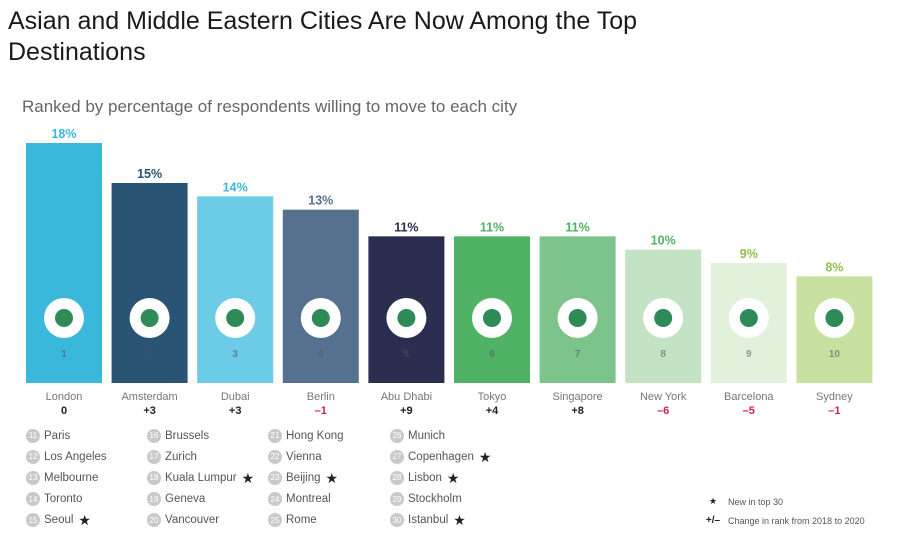  What do you see at coordinates (235, 397) in the screenshot?
I see `city-label: Dubai` at bounding box center [235, 397].